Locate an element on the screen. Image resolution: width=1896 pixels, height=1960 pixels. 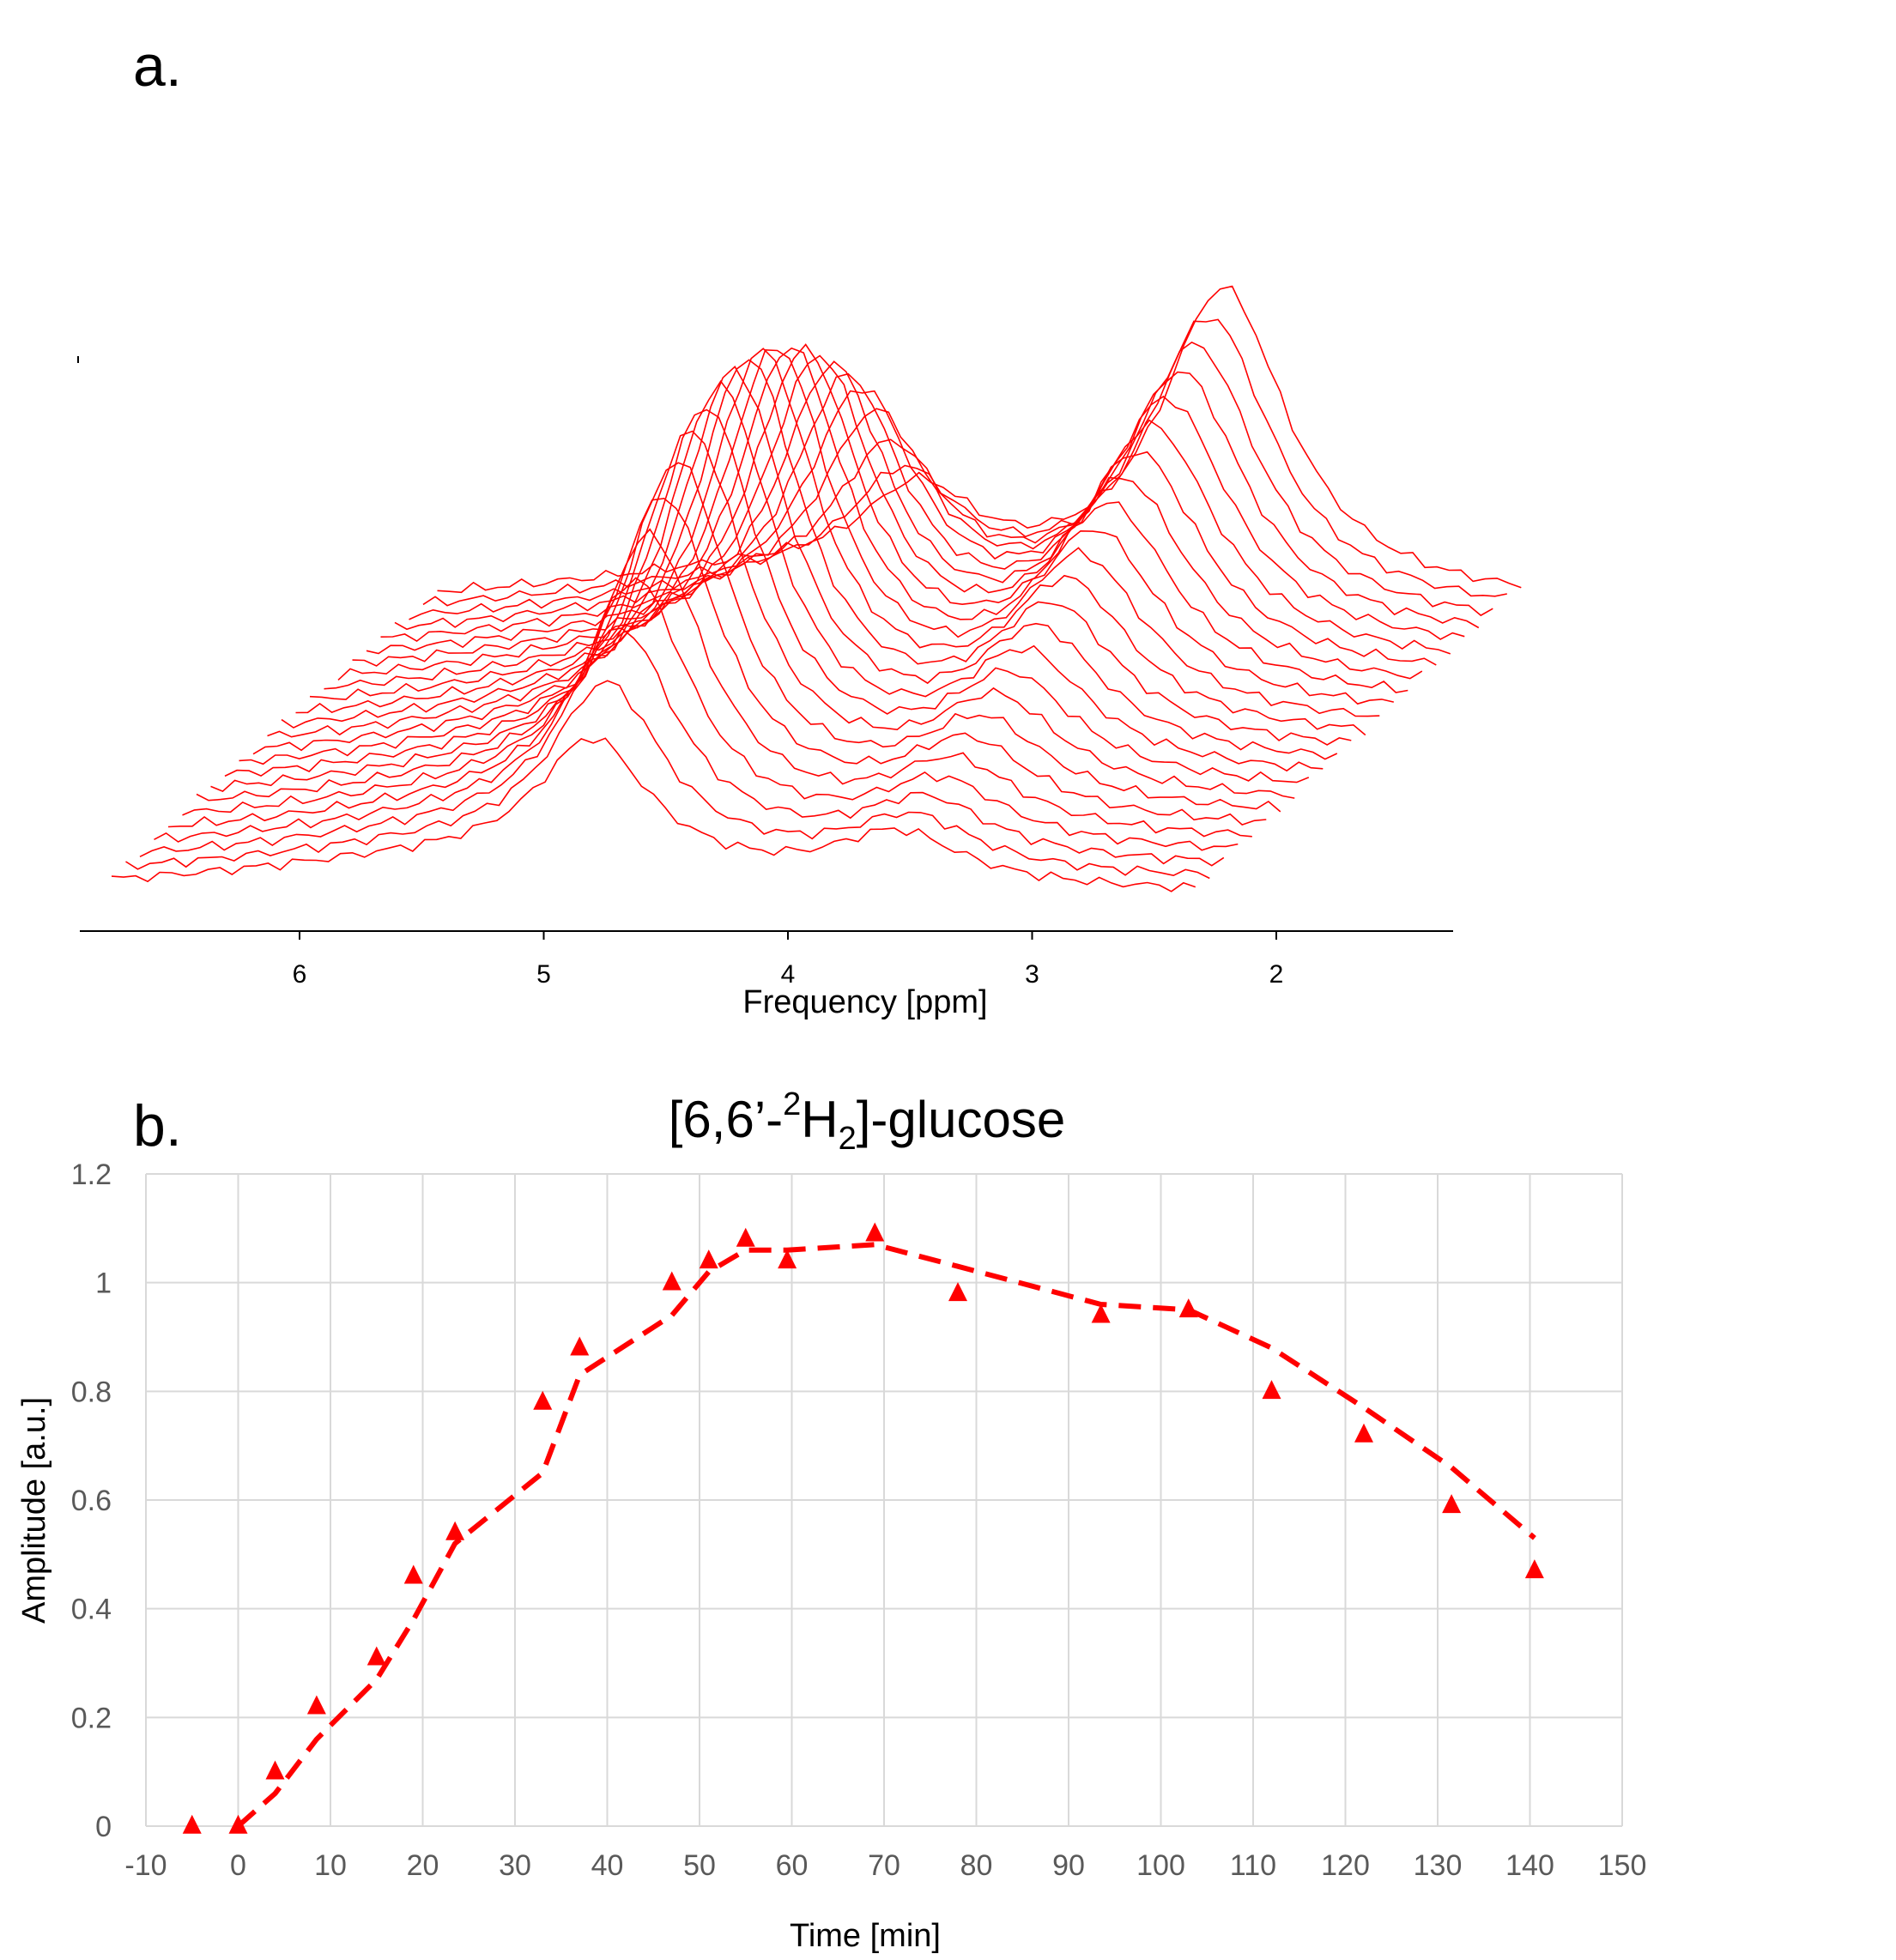
panel-b-y-tick-label: 1.2 is located at coordinates (91, 1174).